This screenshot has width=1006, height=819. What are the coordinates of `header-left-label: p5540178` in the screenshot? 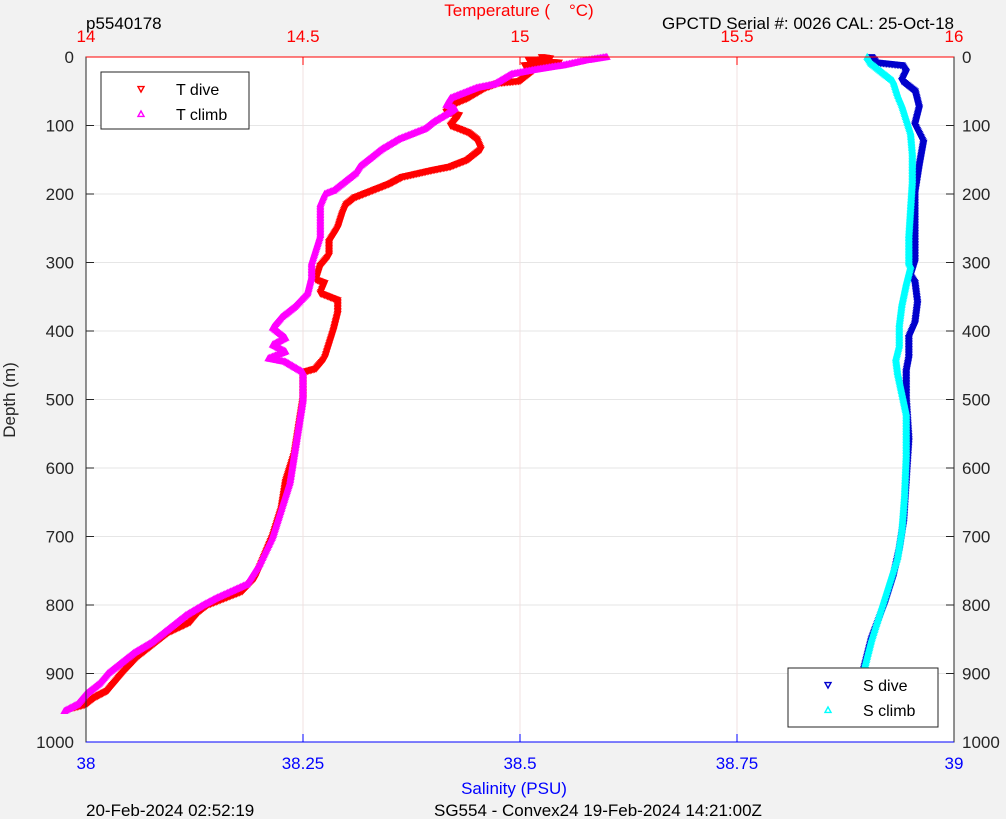 It's located at (124, 23).